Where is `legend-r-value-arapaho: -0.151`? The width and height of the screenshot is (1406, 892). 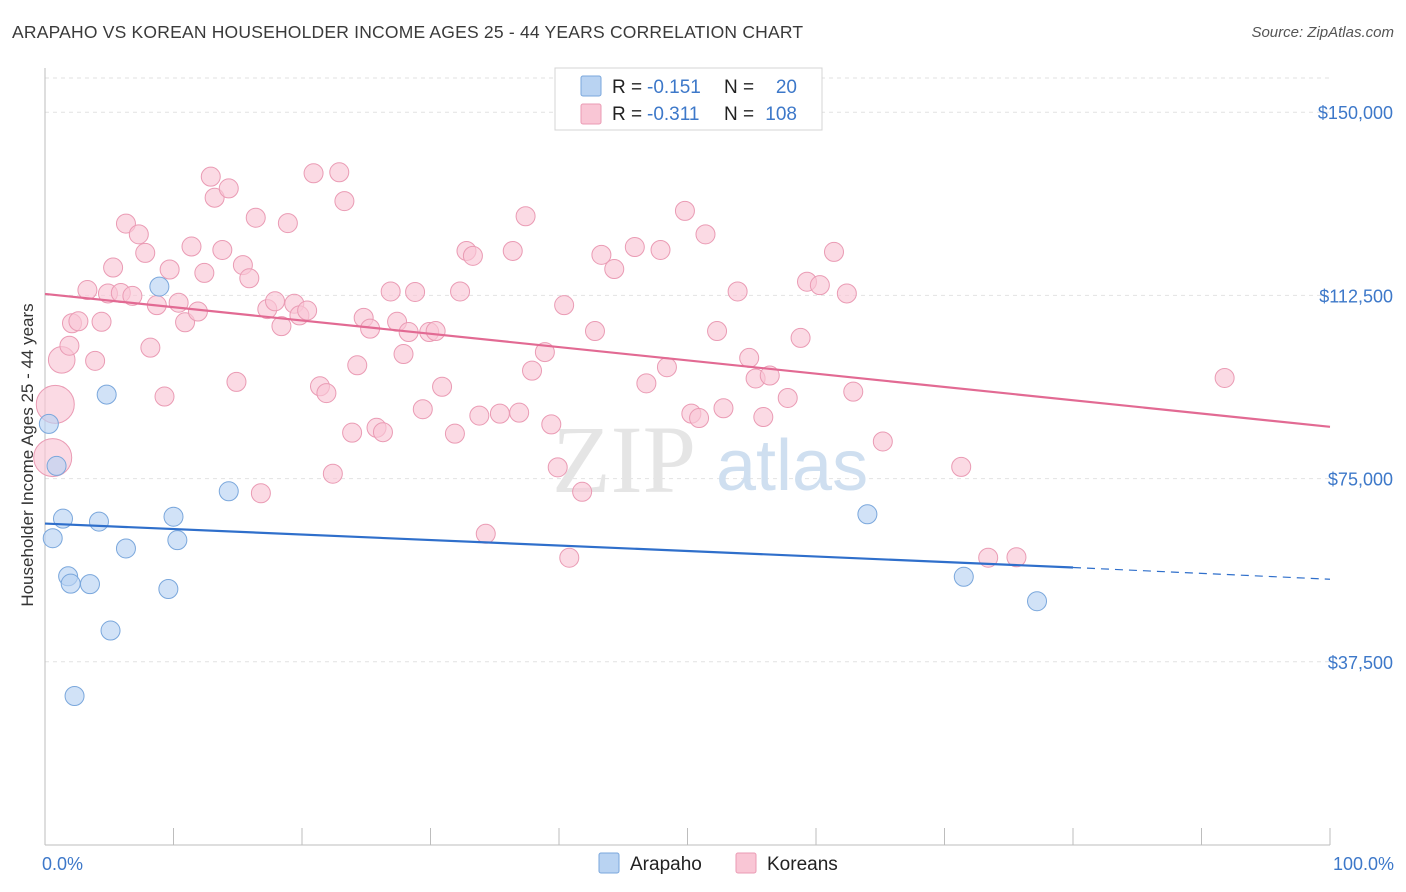
legend-r-value-arapaho: -0.151 is located at coordinates (674, 87).